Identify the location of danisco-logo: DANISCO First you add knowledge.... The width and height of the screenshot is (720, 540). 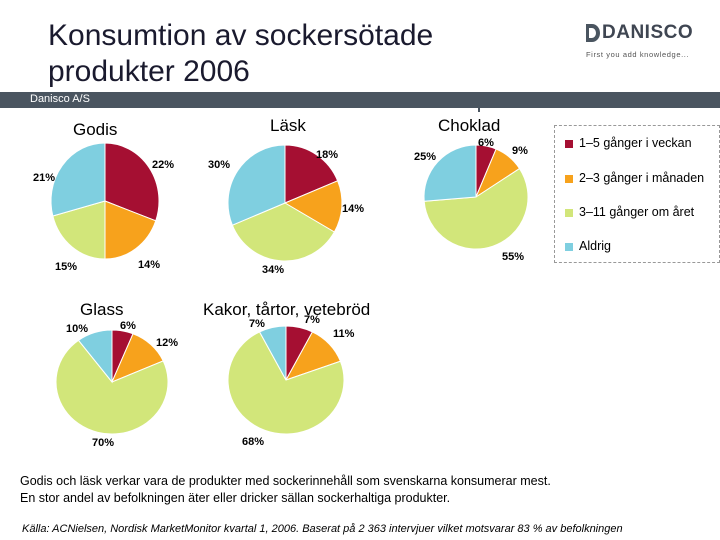
(642, 46).